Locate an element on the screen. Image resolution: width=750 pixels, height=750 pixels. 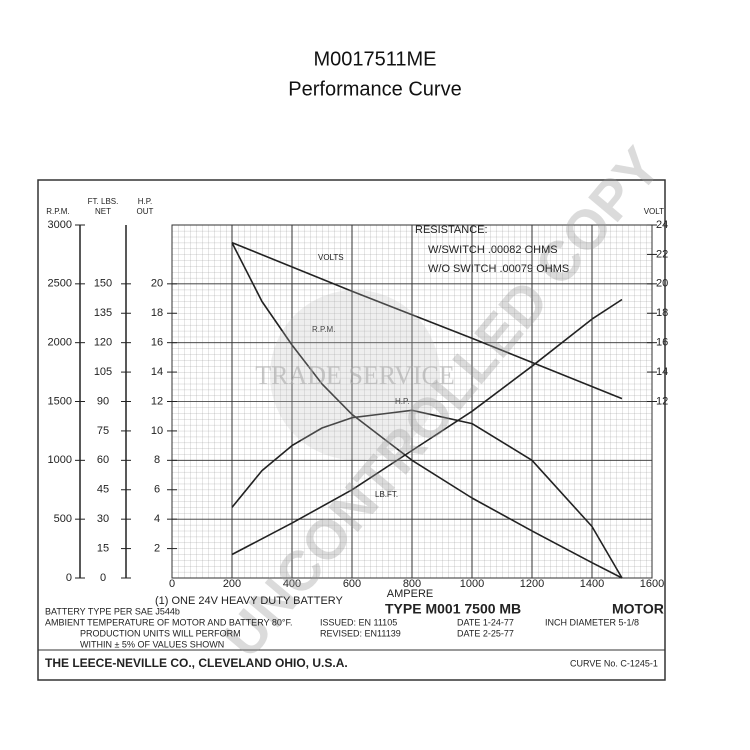
hp-tick-label: 16 is located at coordinates (157, 343).